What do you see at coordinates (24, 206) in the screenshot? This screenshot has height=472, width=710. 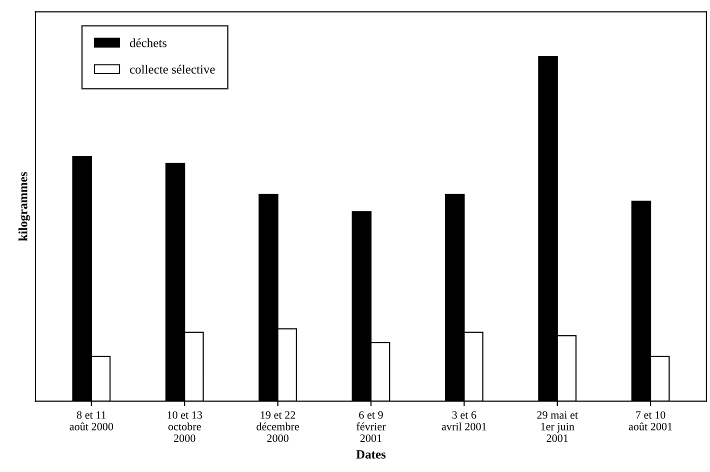 I see `y-axis-title: kilogrammes` at bounding box center [24, 206].